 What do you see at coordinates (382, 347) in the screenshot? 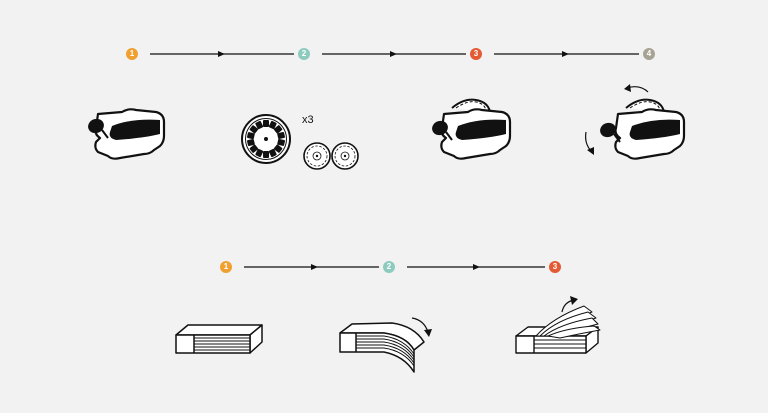
I see `bent-flipbook-icon` at bounding box center [382, 347].